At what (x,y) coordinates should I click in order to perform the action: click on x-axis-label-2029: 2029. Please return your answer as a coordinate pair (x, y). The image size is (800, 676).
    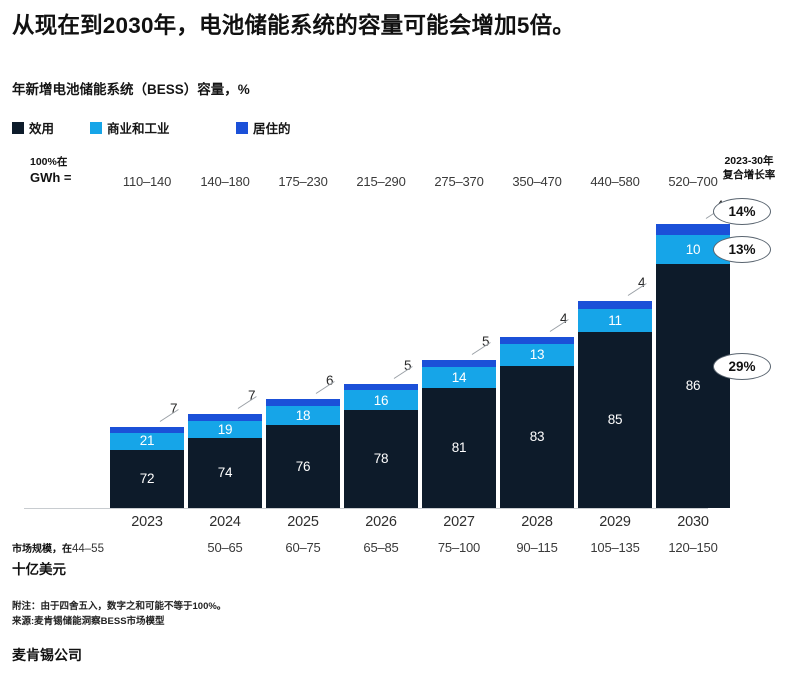
    Looking at the image, I should click on (615, 522).